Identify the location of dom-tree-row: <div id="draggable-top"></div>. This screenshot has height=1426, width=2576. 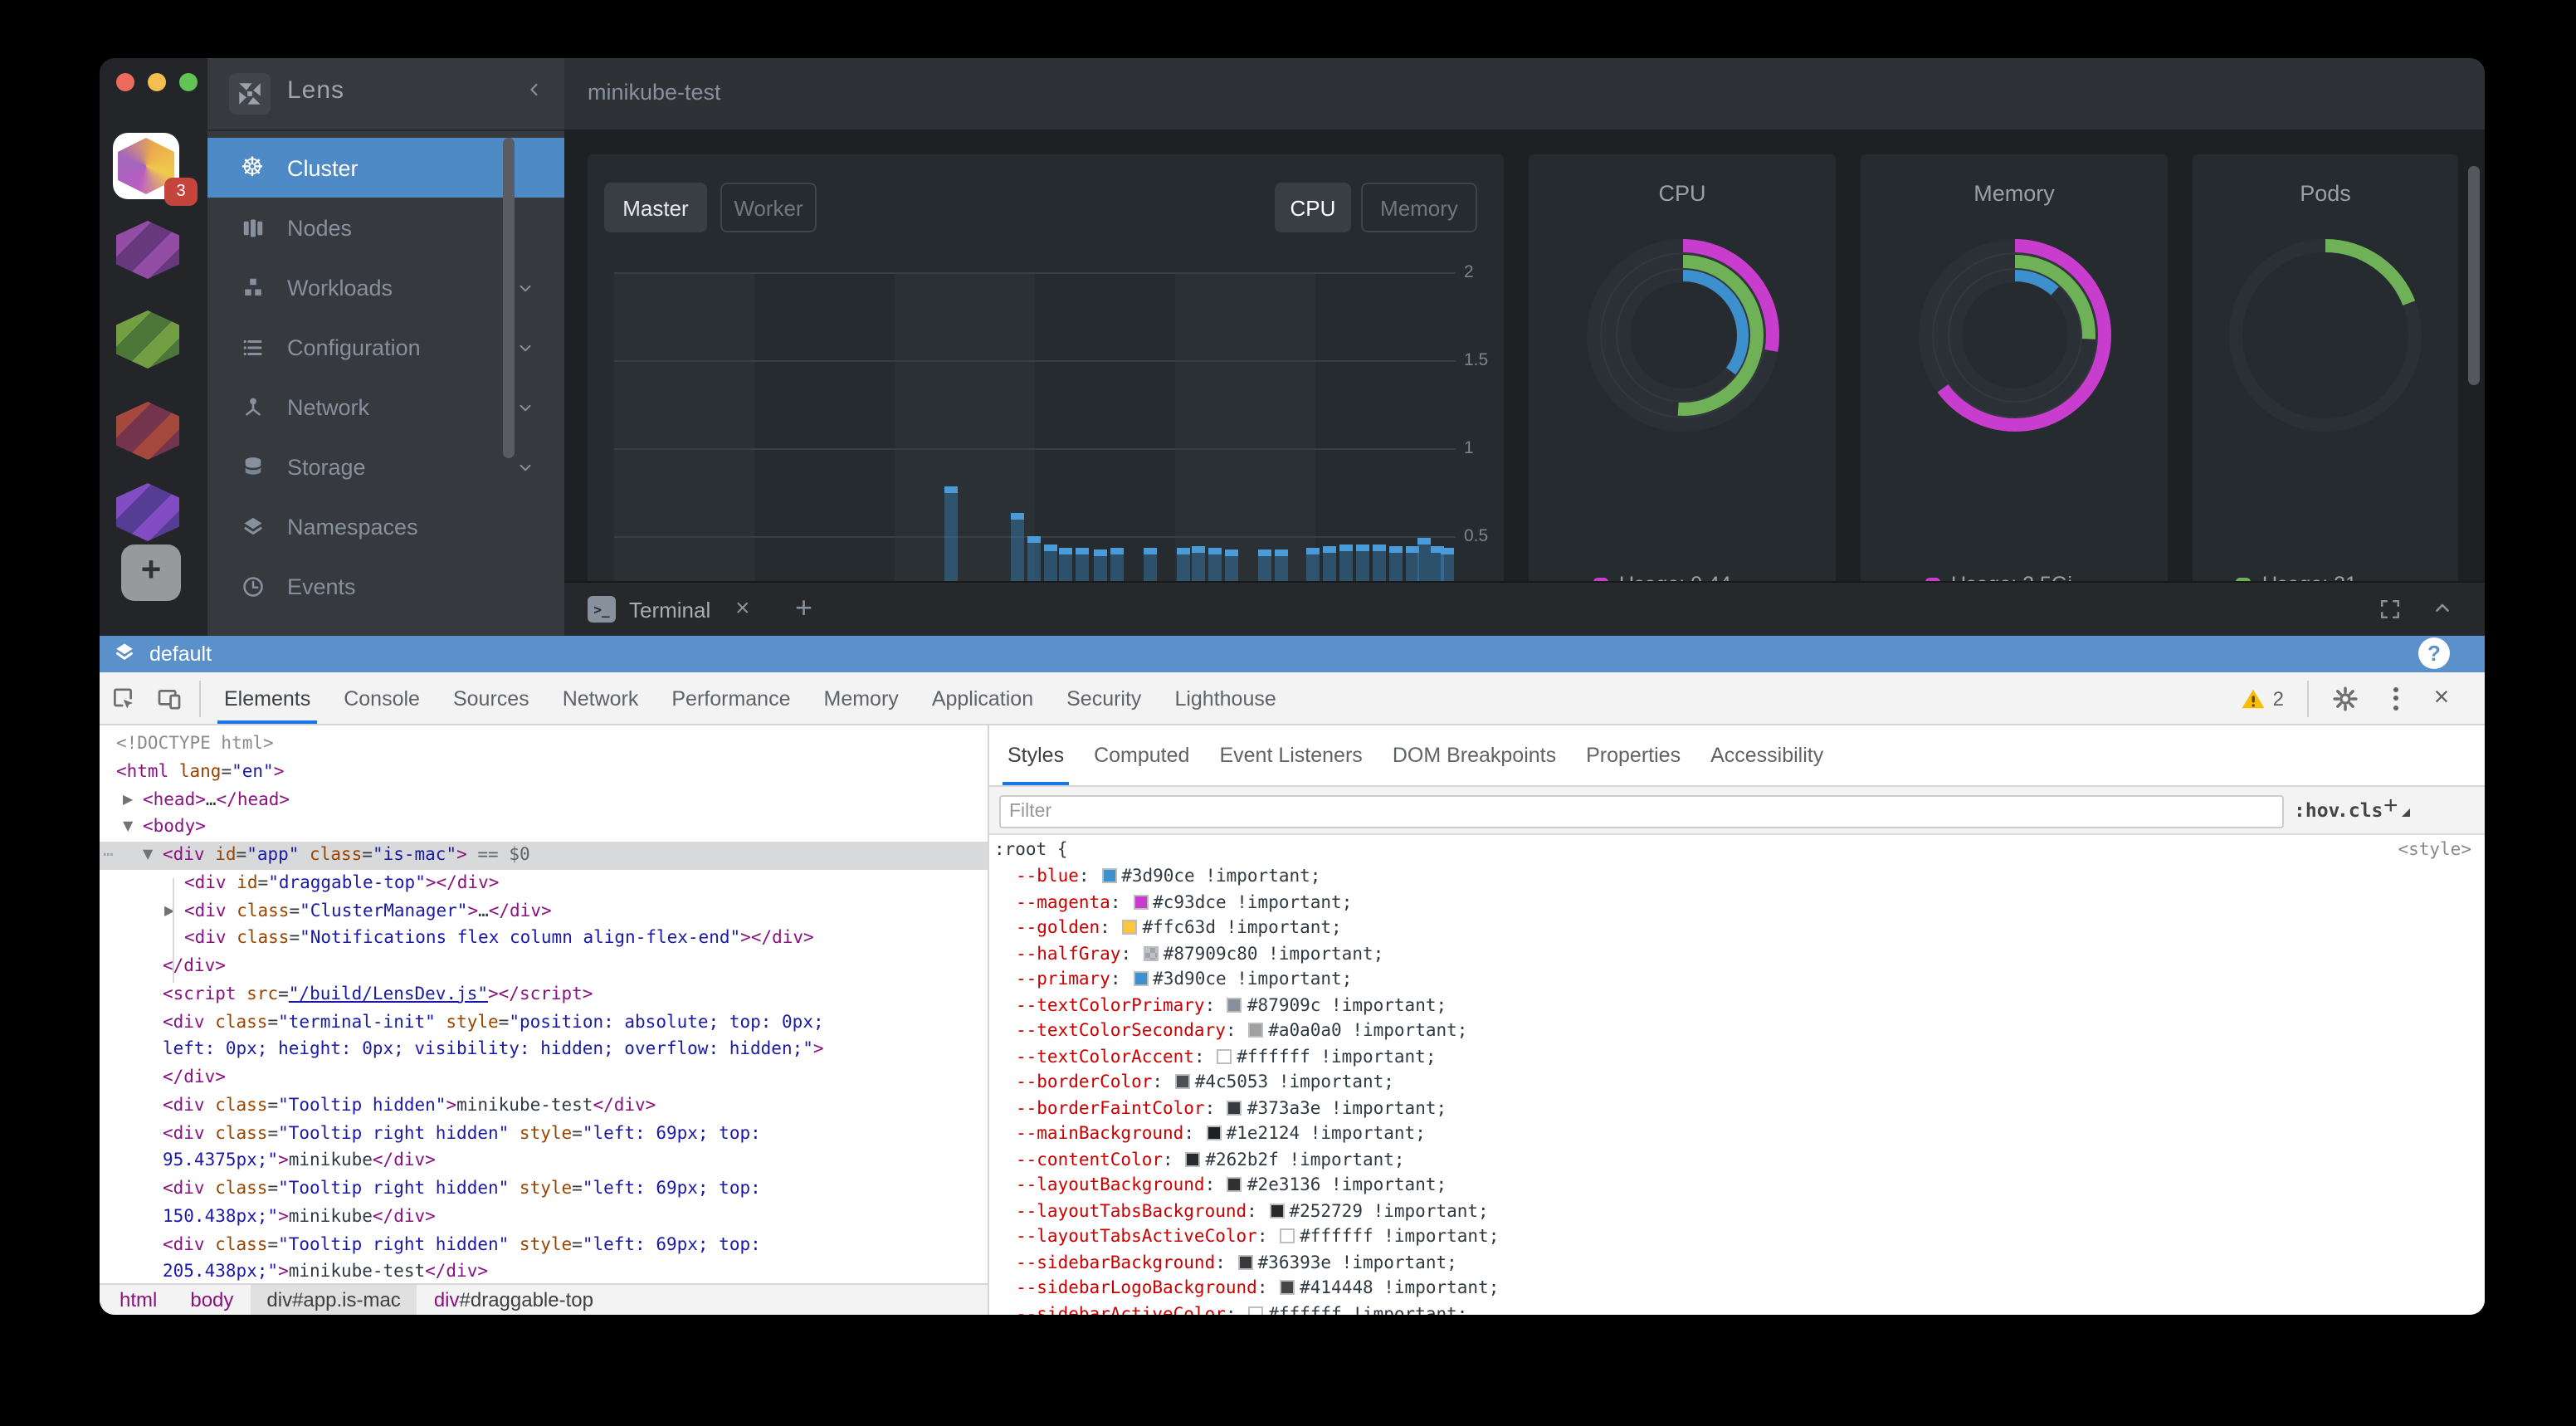
(342, 883).